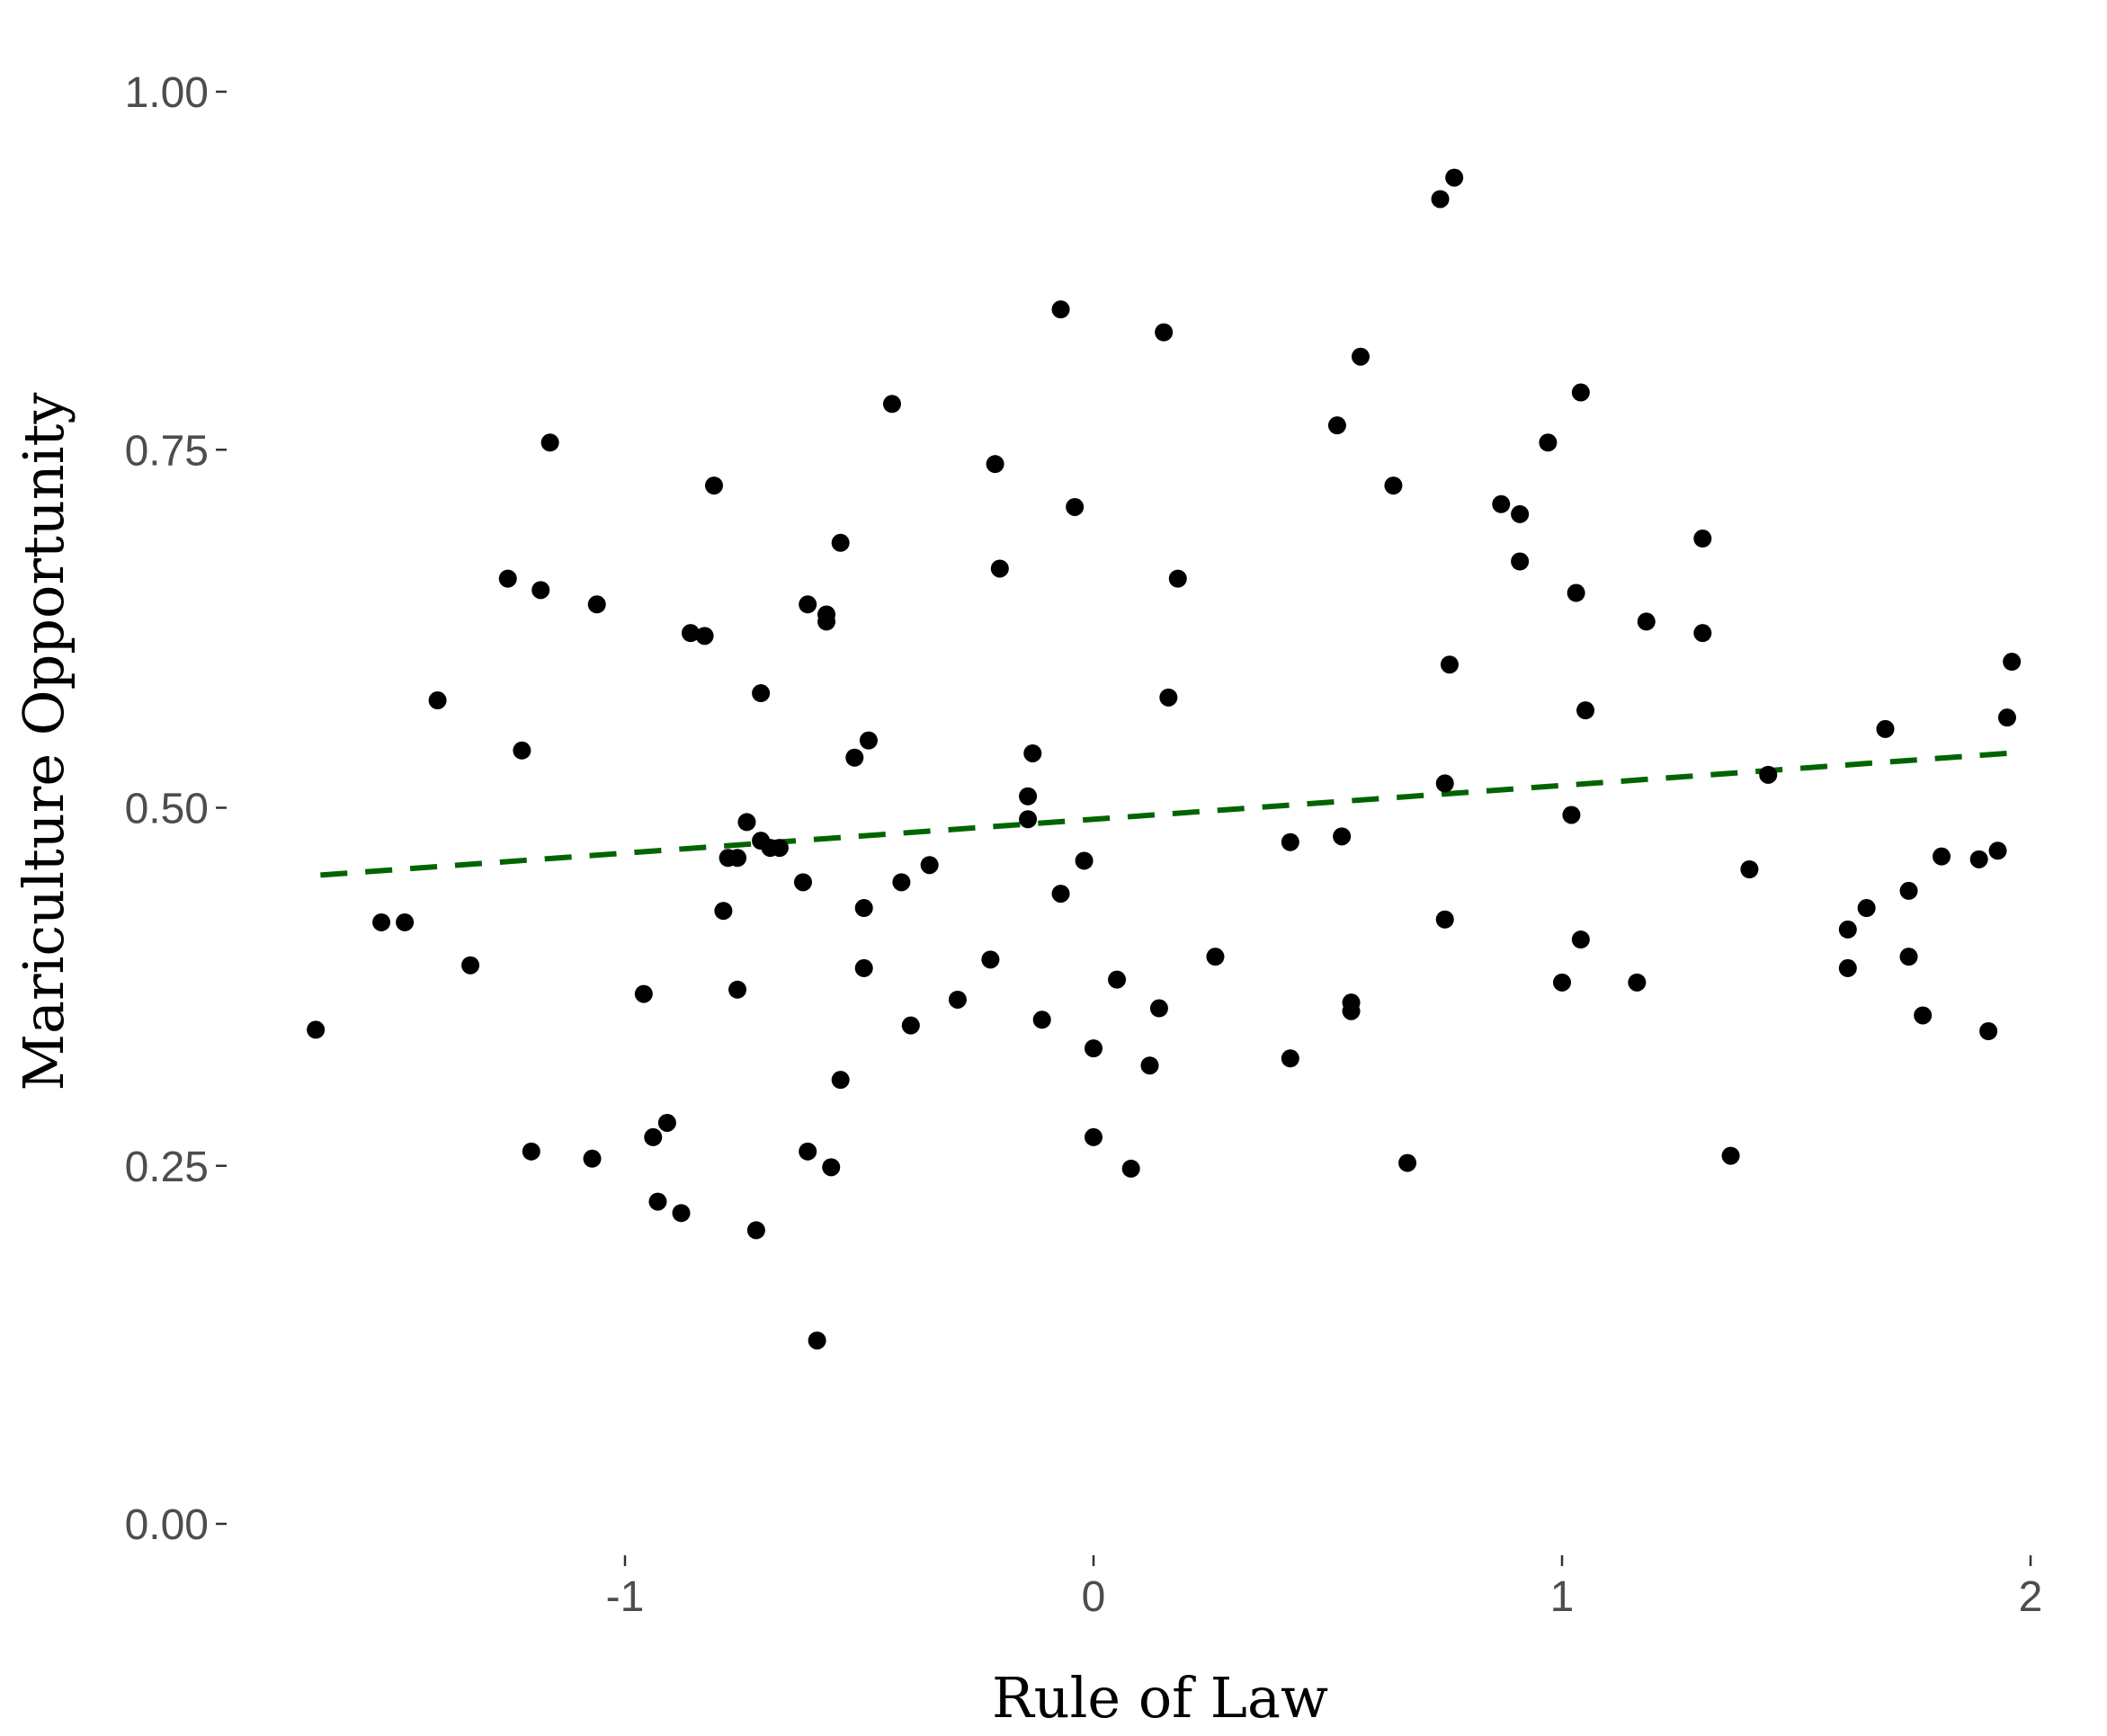  What do you see at coordinates (1562, 1597) in the screenshot?
I see `x-tick-label: 1` at bounding box center [1562, 1597].